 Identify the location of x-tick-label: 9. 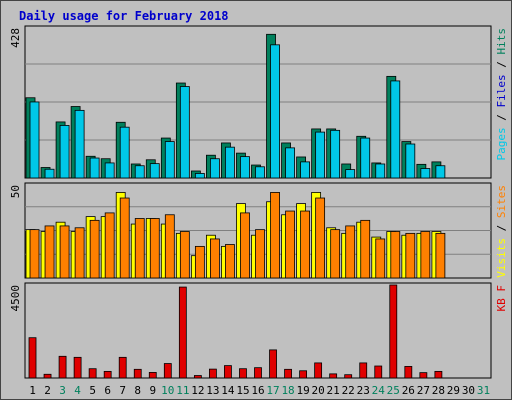
(152, 390).